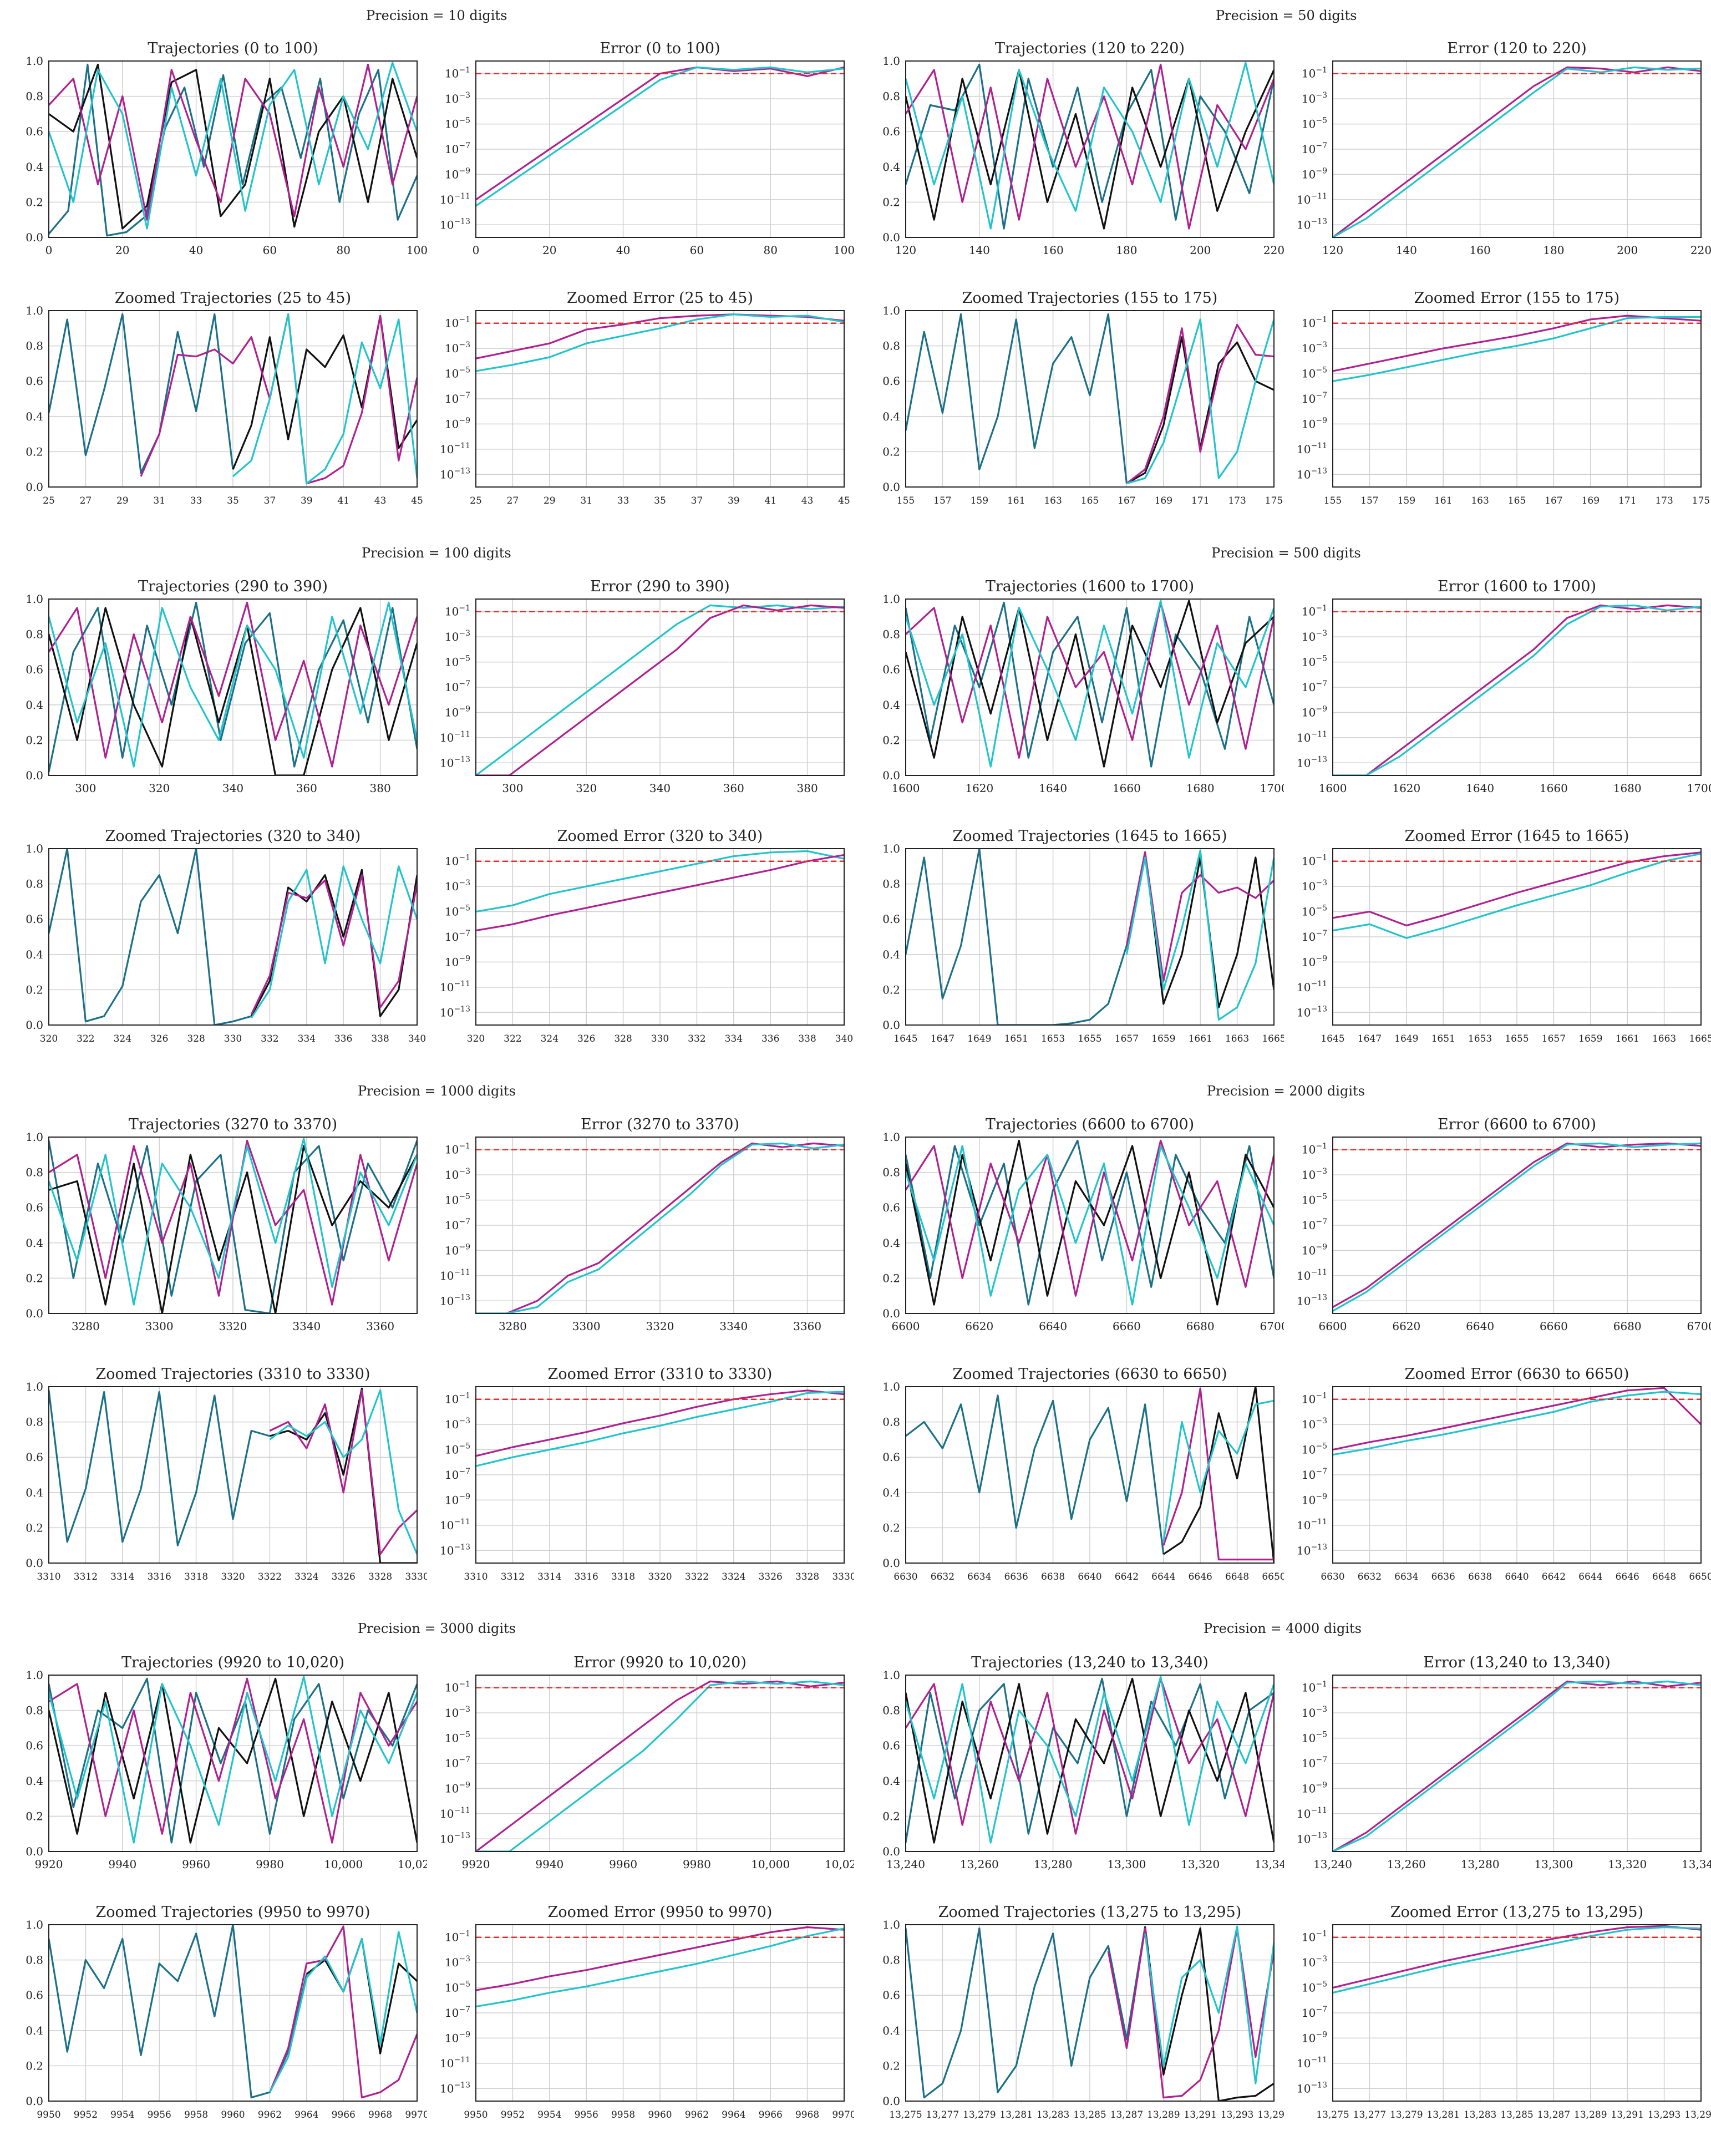  What do you see at coordinates (1332, 1576) in the screenshot?
I see `x-tick-label: 6630` at bounding box center [1332, 1576].